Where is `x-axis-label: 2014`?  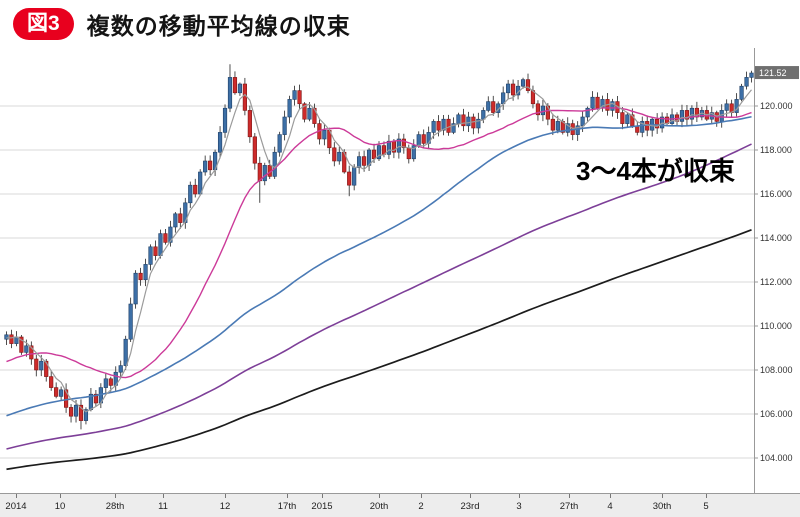 x-axis-label: 2014 is located at coordinates (16, 506).